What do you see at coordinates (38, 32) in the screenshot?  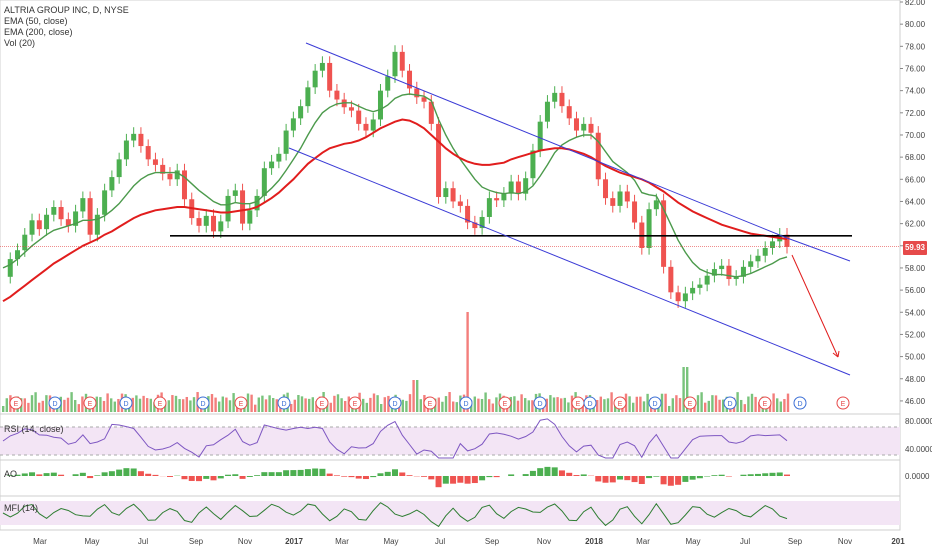 I see `legend-ema200: EMA (200, close)` at bounding box center [38, 32].